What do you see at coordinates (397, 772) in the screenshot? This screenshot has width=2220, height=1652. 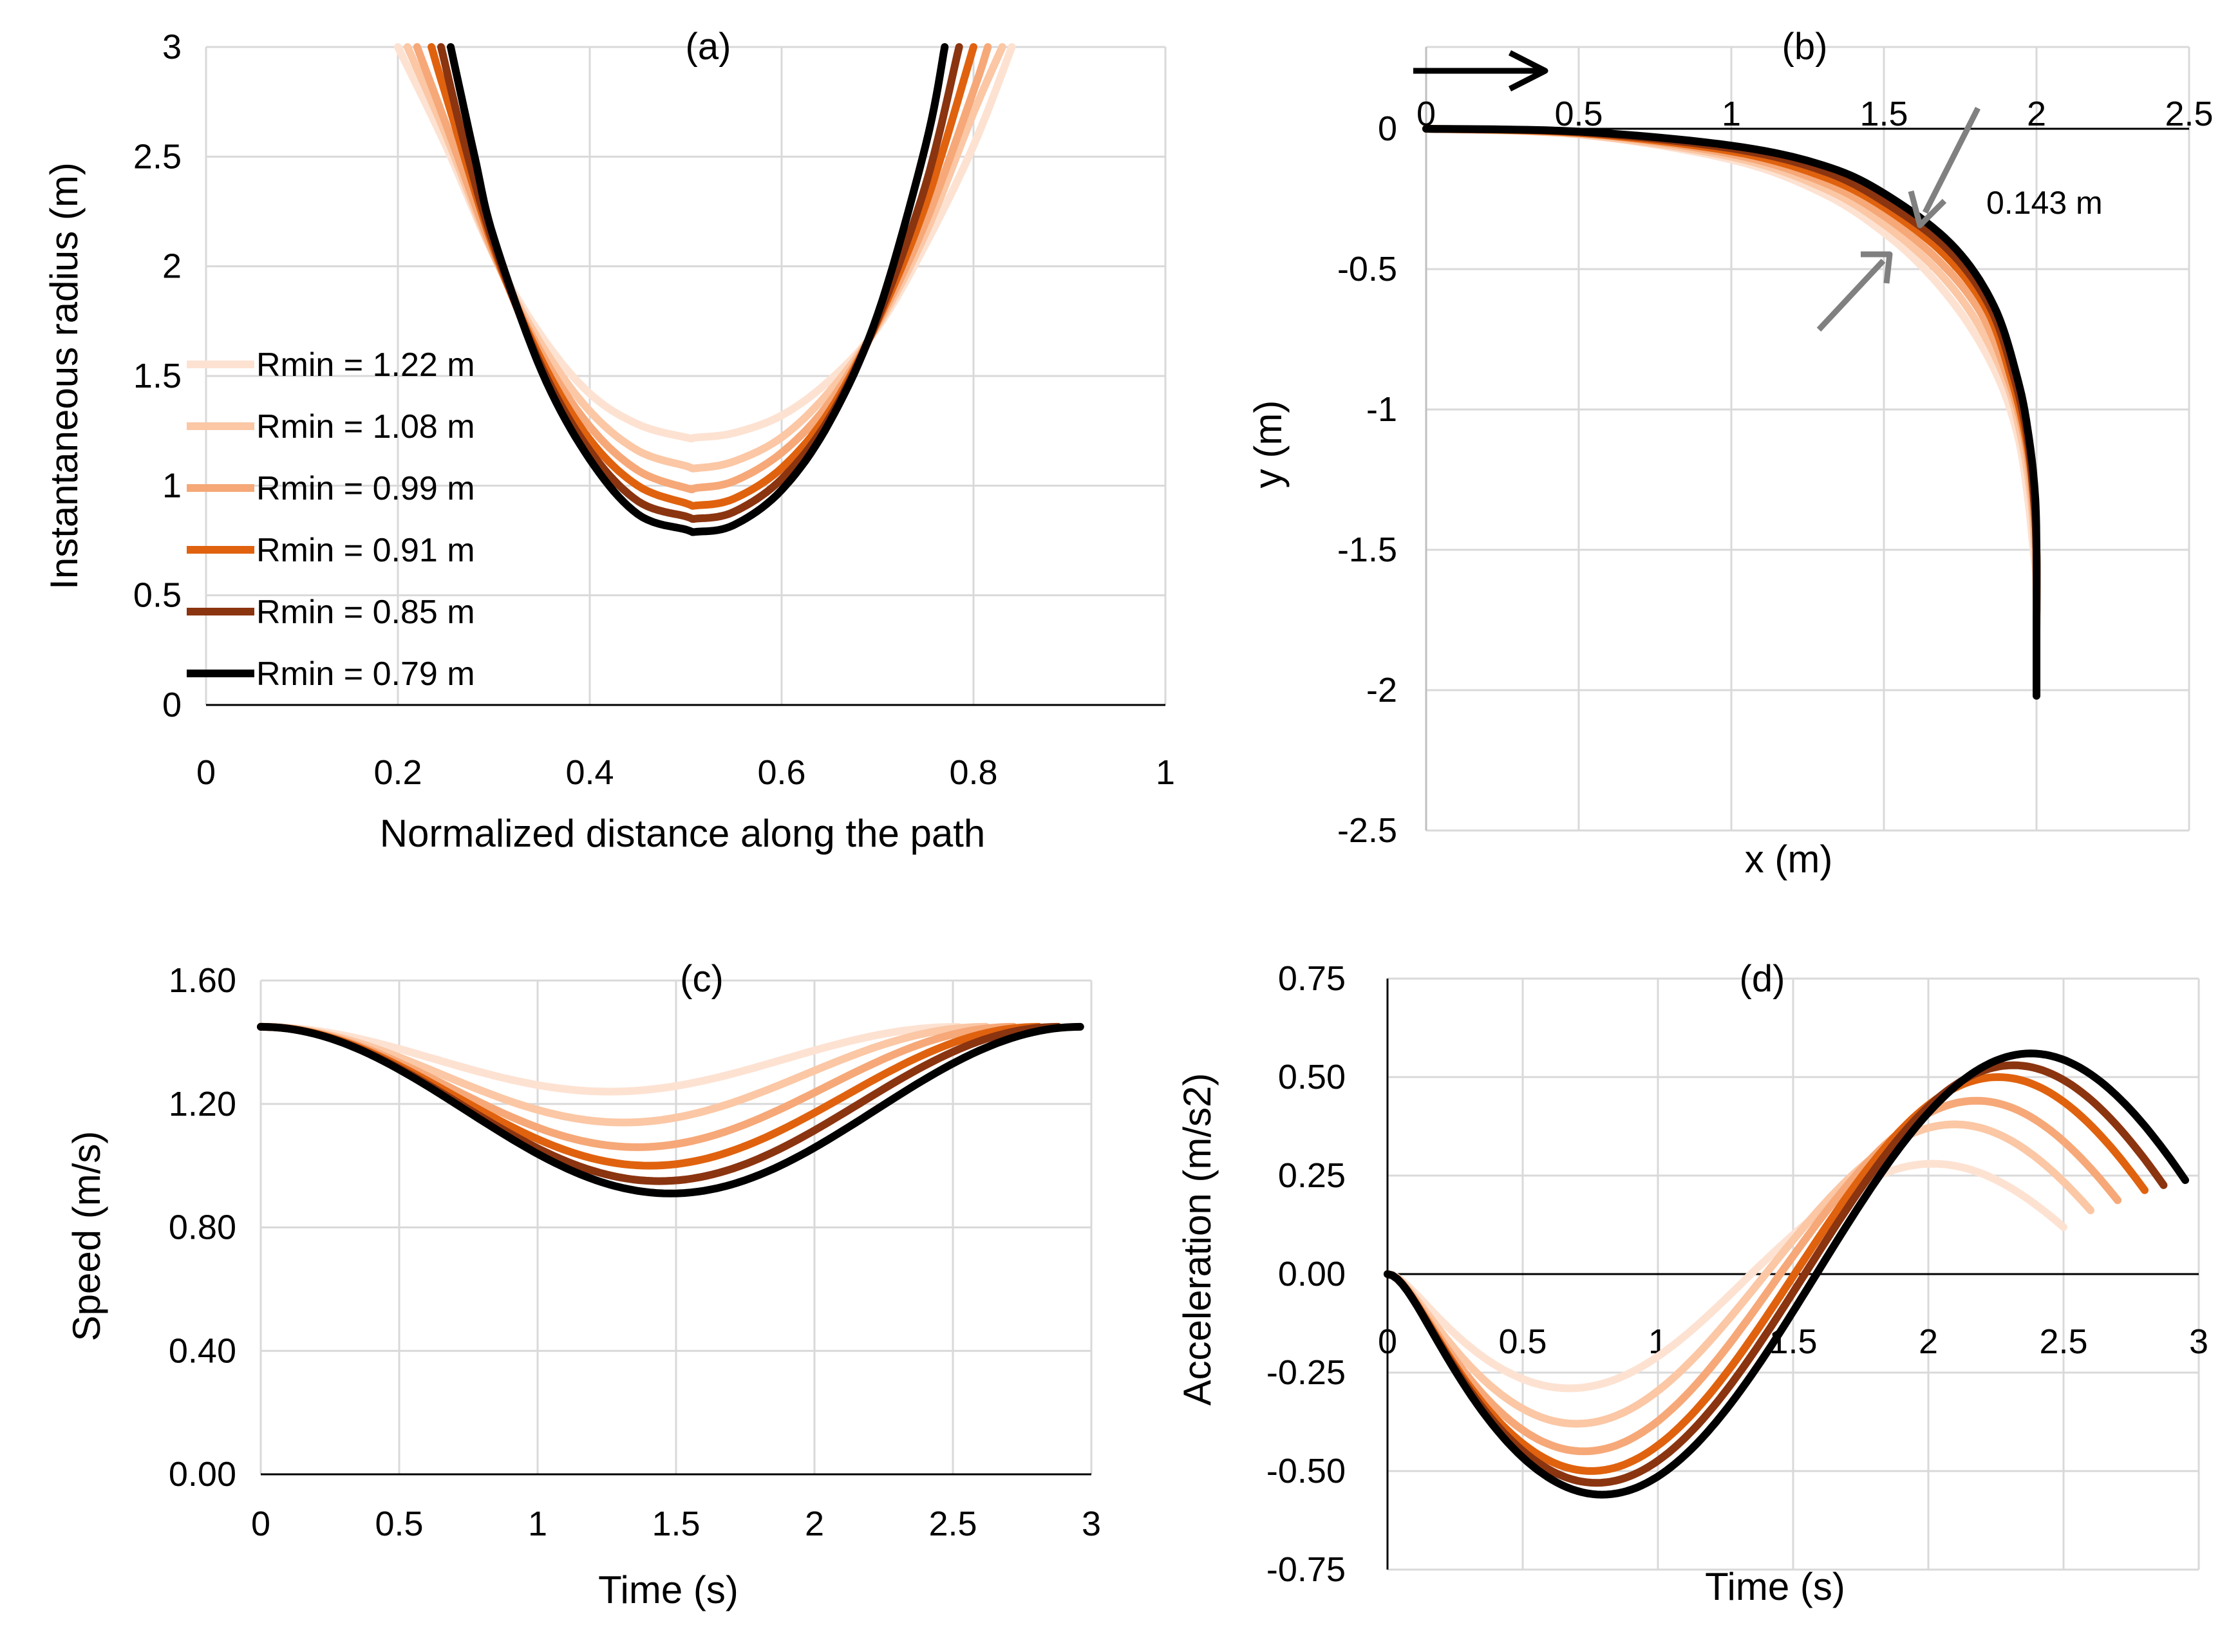 I see `x-tick-label: 0.2` at bounding box center [397, 772].